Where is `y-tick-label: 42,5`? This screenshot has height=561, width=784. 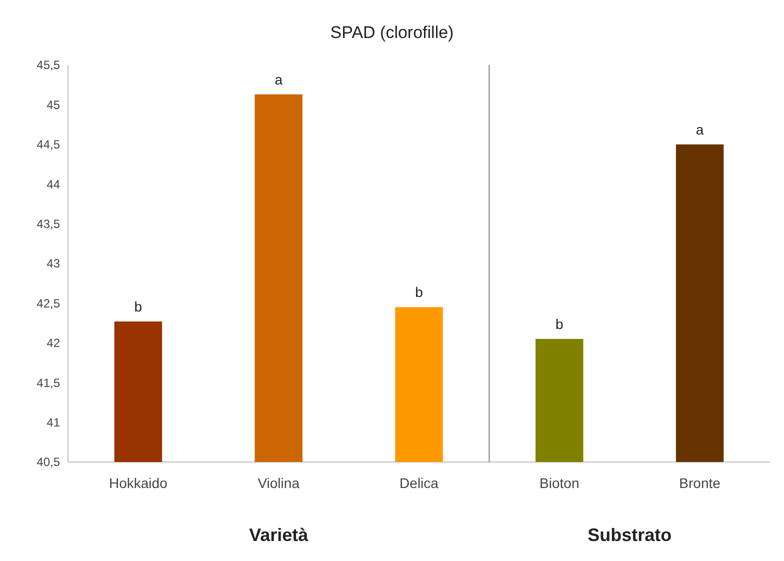 y-tick-label: 42,5 is located at coordinates (48, 303).